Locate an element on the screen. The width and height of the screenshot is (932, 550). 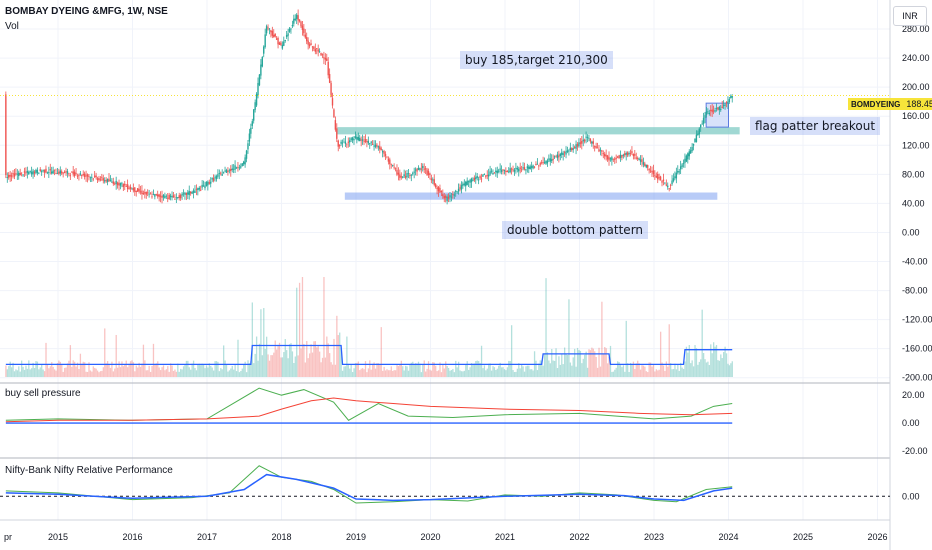
target-annotation: buy 185,target 210,300 is located at coordinates (536, 60).